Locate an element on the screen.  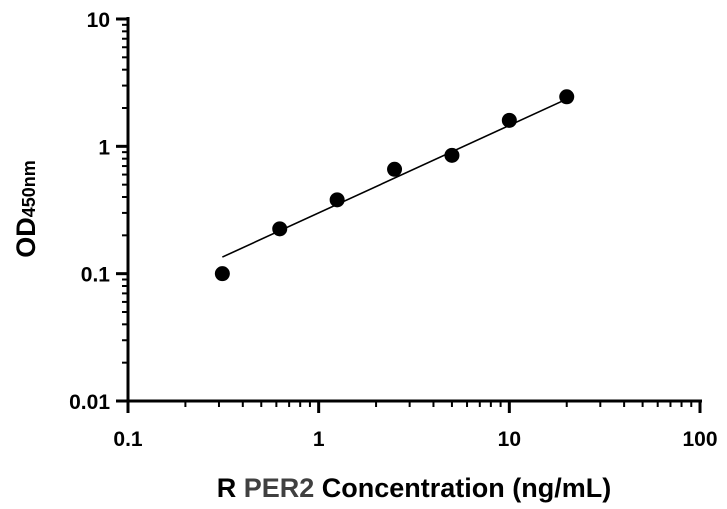
x-axis-title: R PER2 Concentration (ng/mL) is located at coordinates (414, 488).